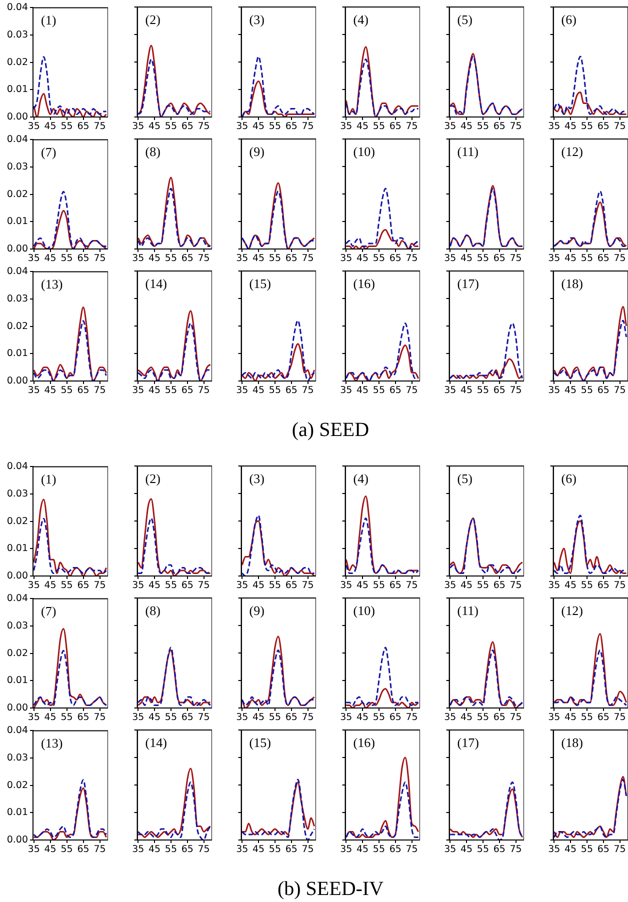 This screenshot has width=628, height=902. What do you see at coordinates (152, 151) in the screenshot?
I see `chart-title: (8)` at bounding box center [152, 151].